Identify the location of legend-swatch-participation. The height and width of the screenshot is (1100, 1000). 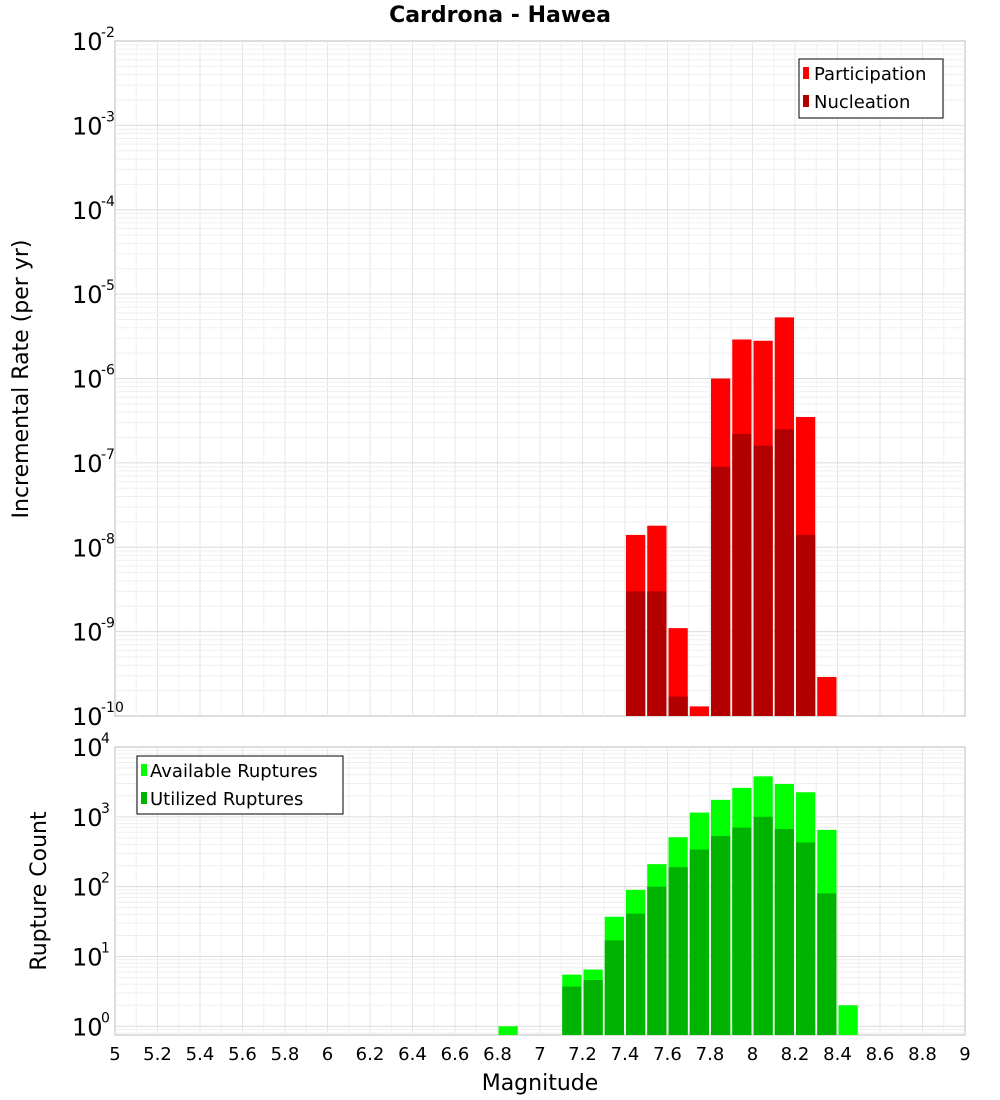
(806, 73).